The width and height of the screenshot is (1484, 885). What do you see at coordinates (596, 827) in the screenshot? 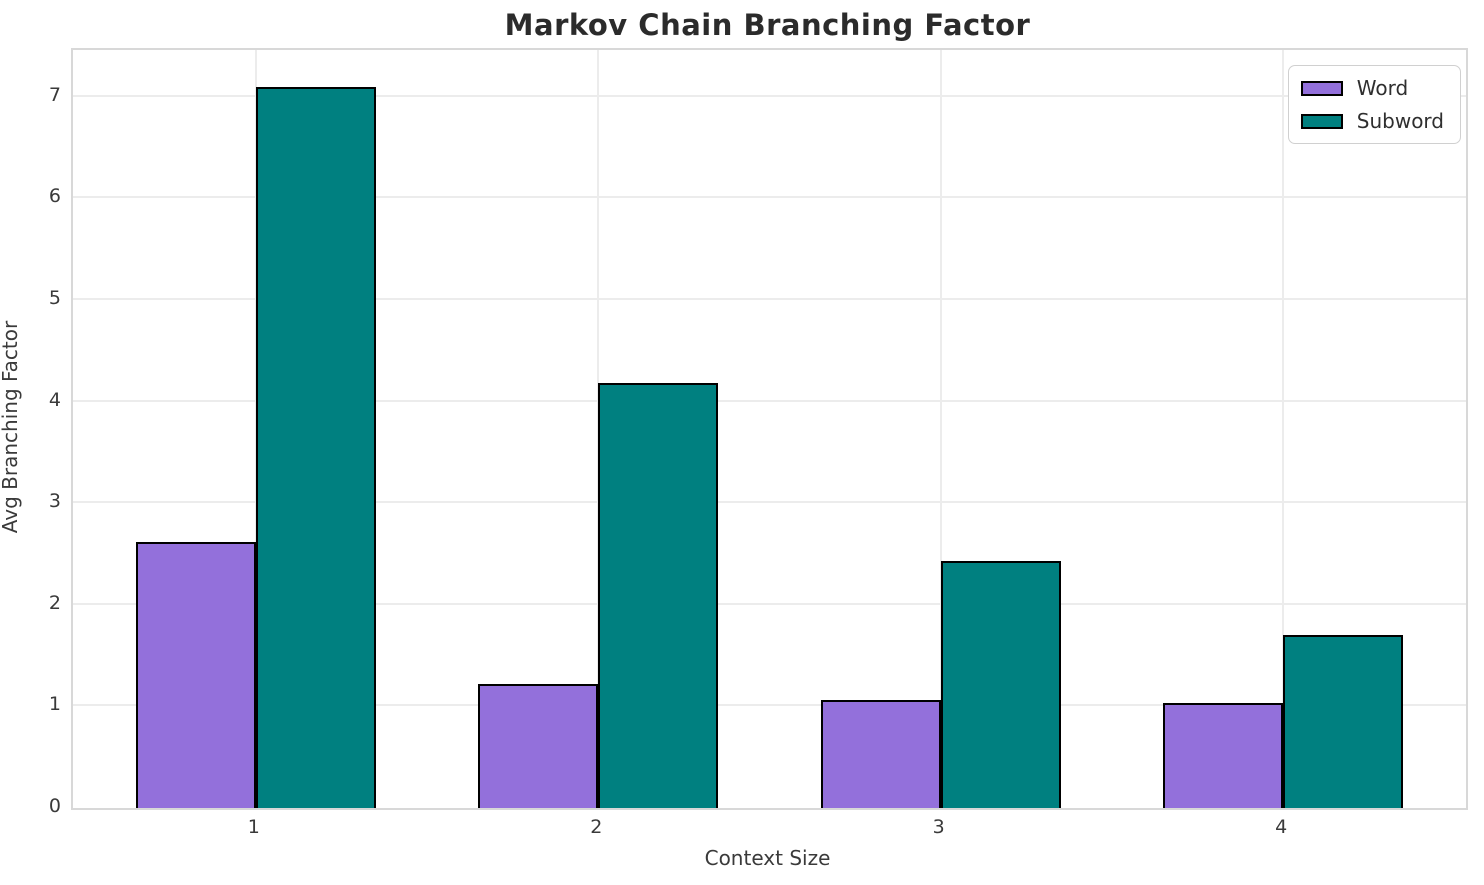
I see `x-tick-label: 2` at bounding box center [596, 827].